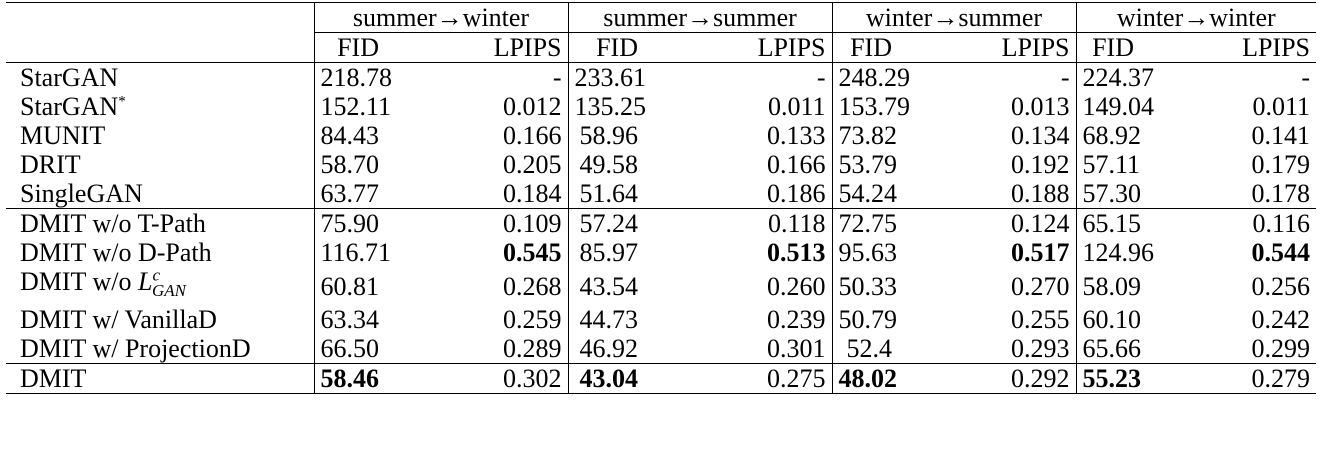  Describe the element at coordinates (1135, 286) in the screenshot. I see `fid-value: 58.09` at that location.